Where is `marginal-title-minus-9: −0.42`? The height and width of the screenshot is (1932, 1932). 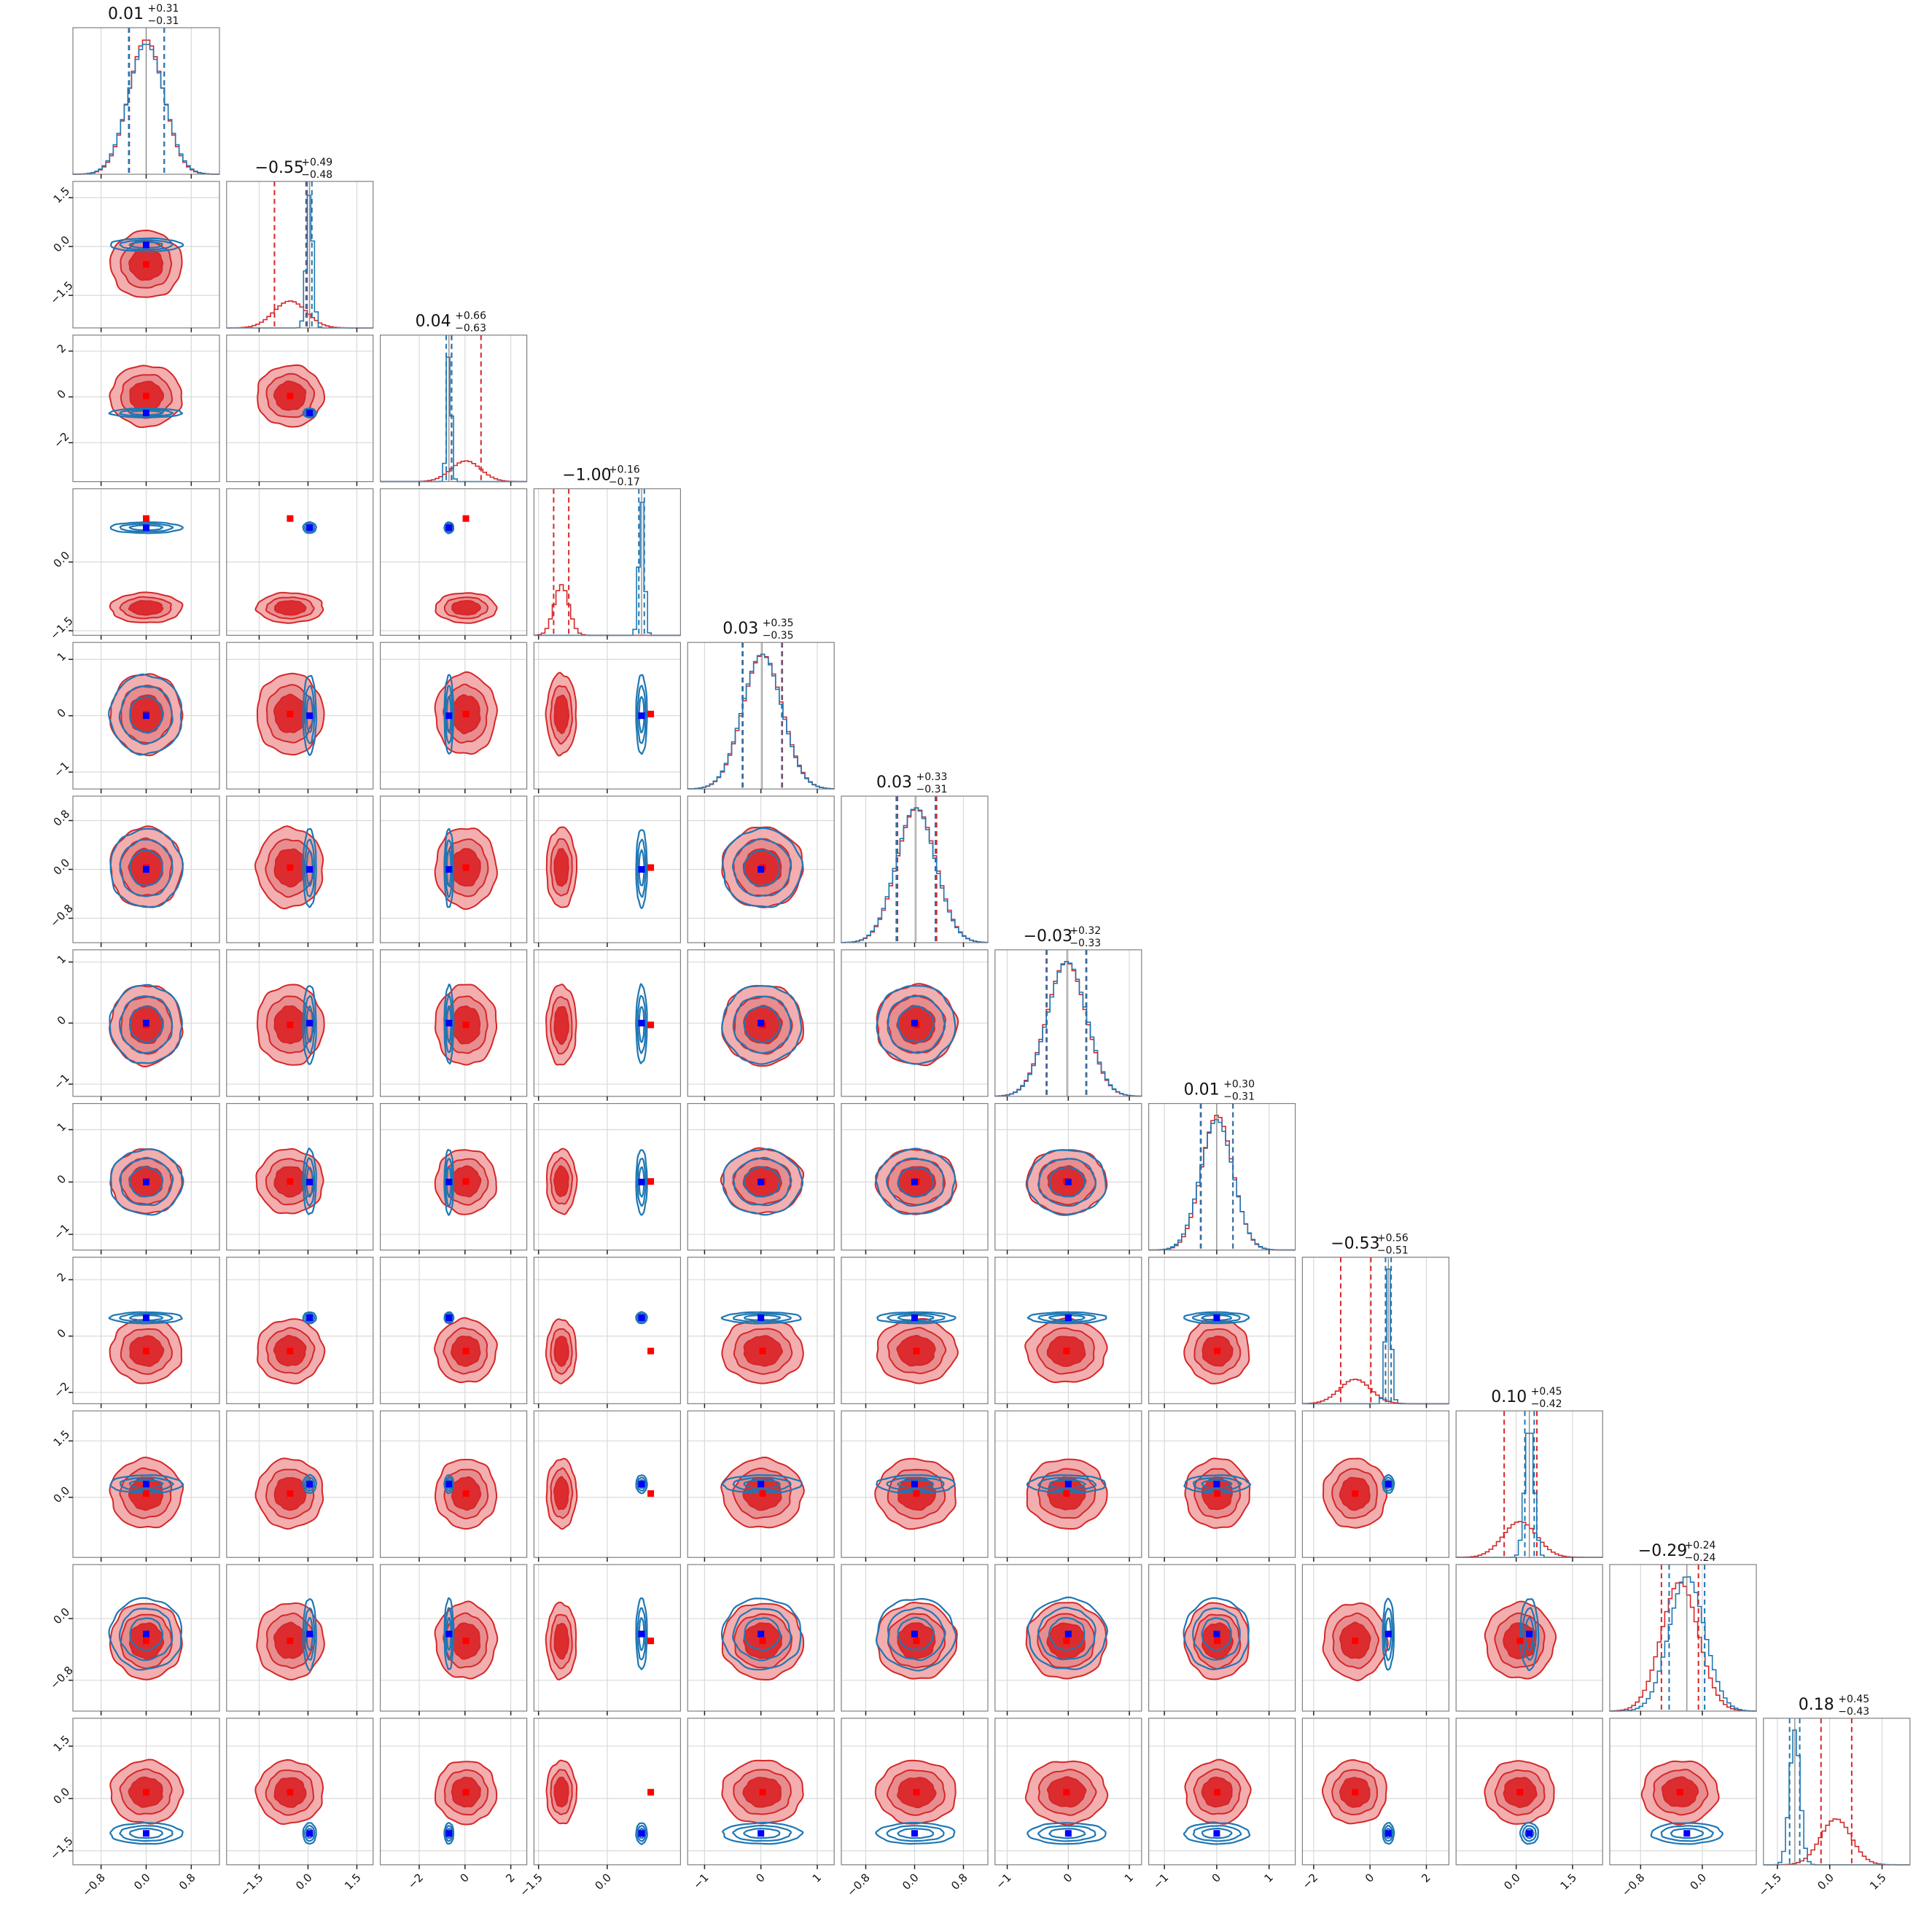
marginal-title-minus-9: −0.42 is located at coordinates (1546, 1404).